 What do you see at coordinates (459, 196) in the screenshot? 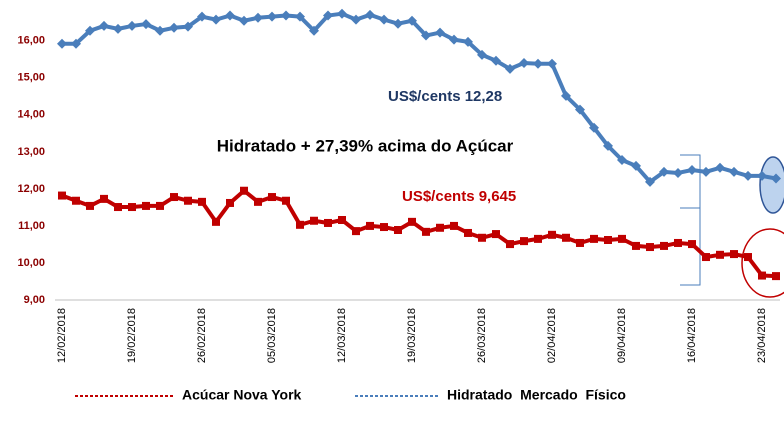
I see `annotation: US$/cents 9,645` at bounding box center [459, 196].